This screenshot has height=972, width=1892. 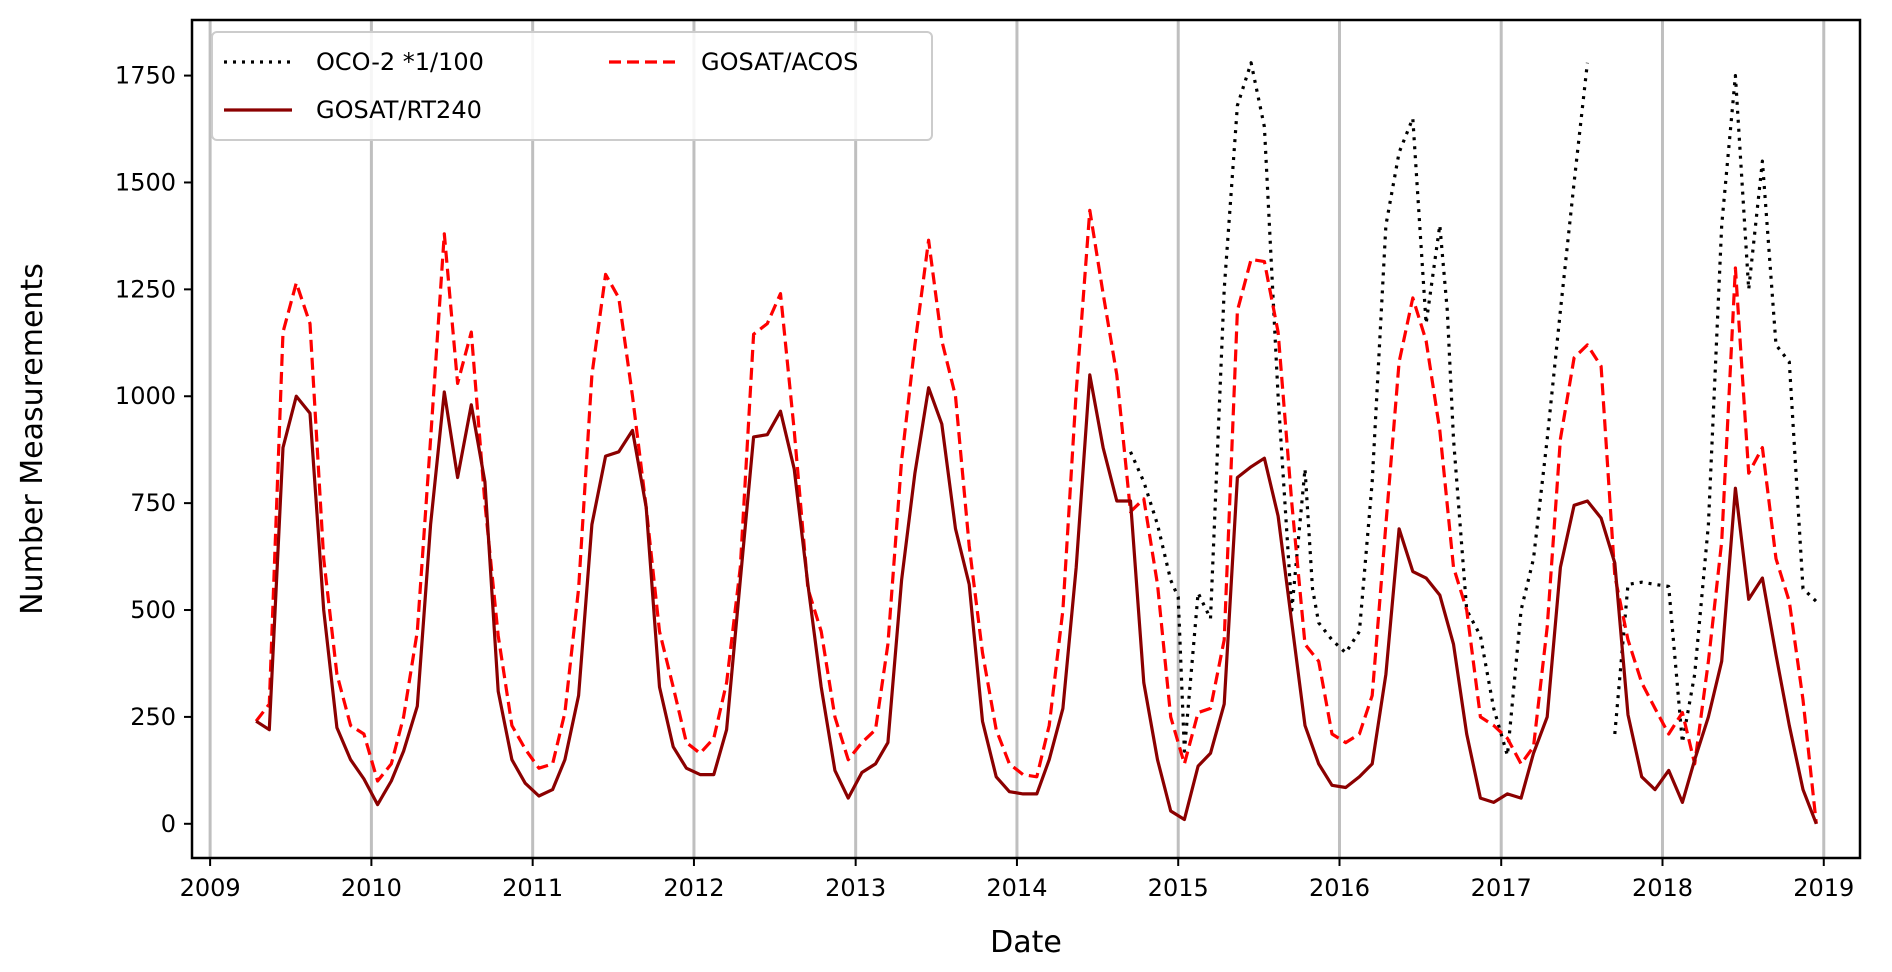 What do you see at coordinates (1339, 888) in the screenshot?
I see `x-tick-label: 2016` at bounding box center [1339, 888].